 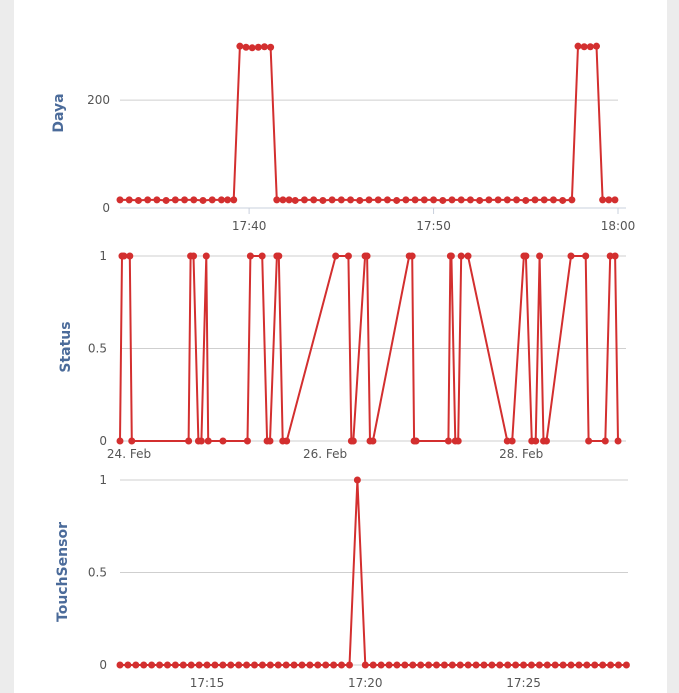 What do you see at coordinates (103, 480) in the screenshot?
I see `y-tick-label: 1` at bounding box center [103, 480].